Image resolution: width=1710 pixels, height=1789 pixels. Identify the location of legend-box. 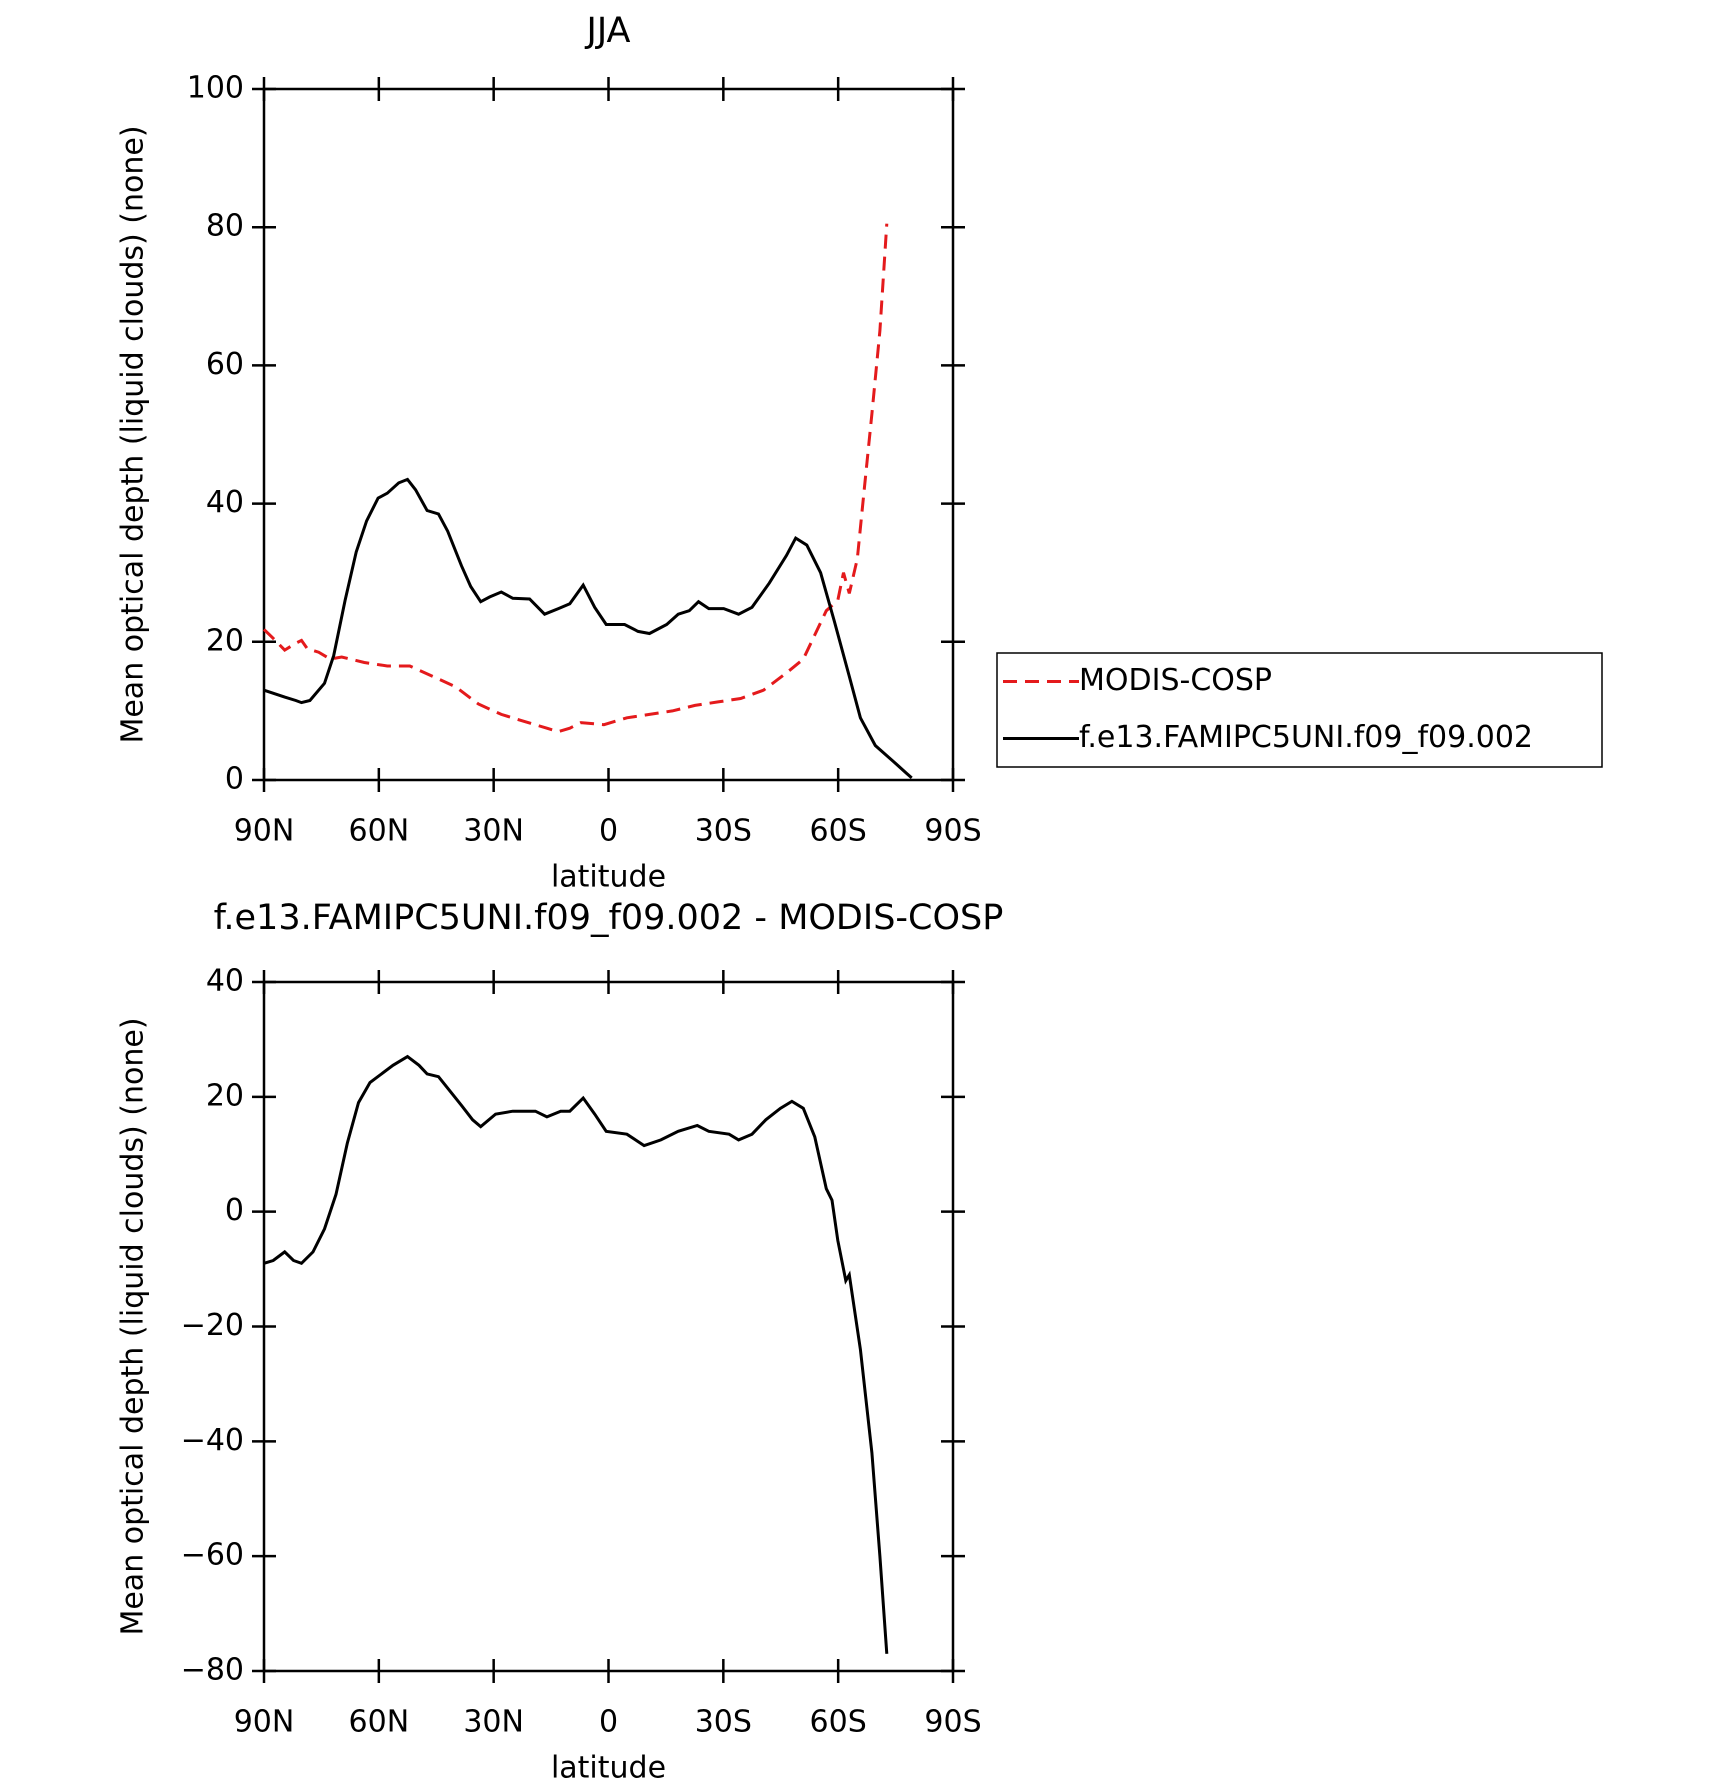
(1299, 710).